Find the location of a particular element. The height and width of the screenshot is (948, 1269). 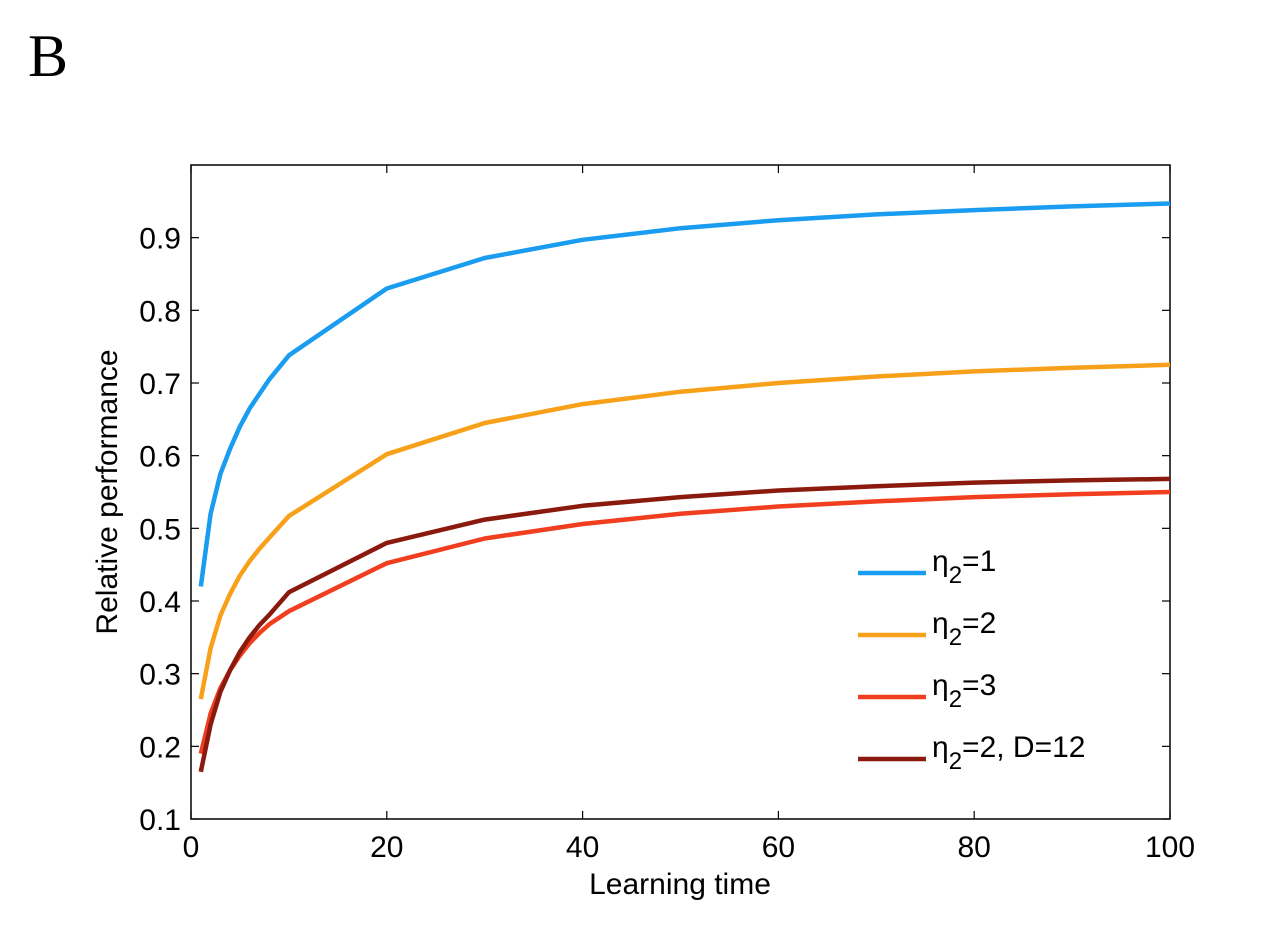

y-tick-label: 0.1 is located at coordinates (160, 820).